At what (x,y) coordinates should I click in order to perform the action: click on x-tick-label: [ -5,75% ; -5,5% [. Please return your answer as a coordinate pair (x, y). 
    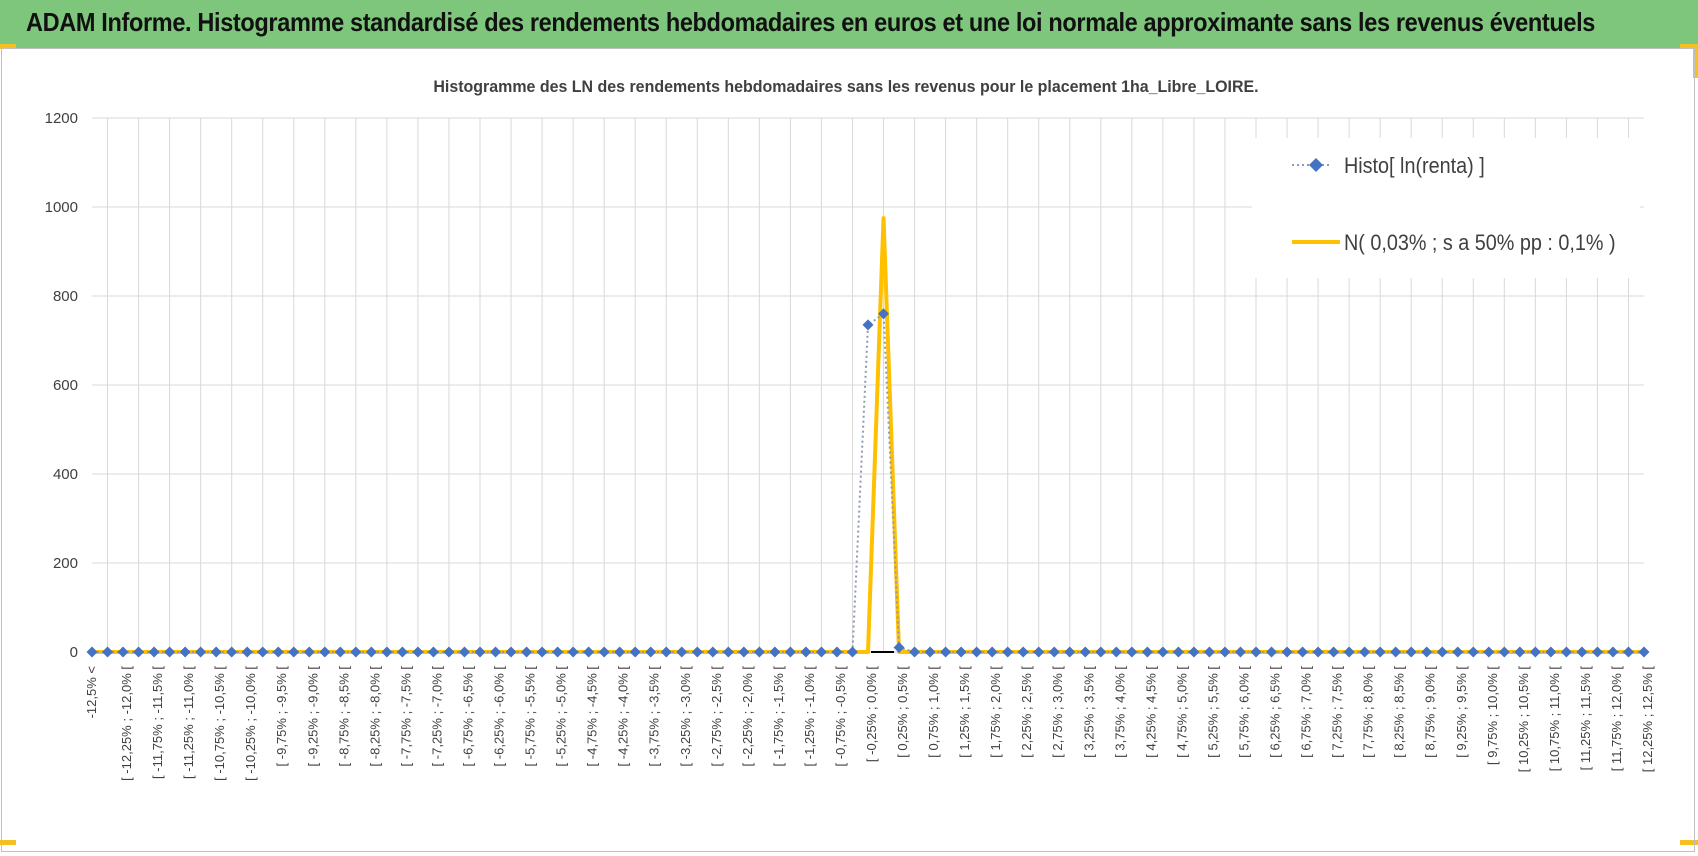
    Looking at the image, I should click on (530, 716).